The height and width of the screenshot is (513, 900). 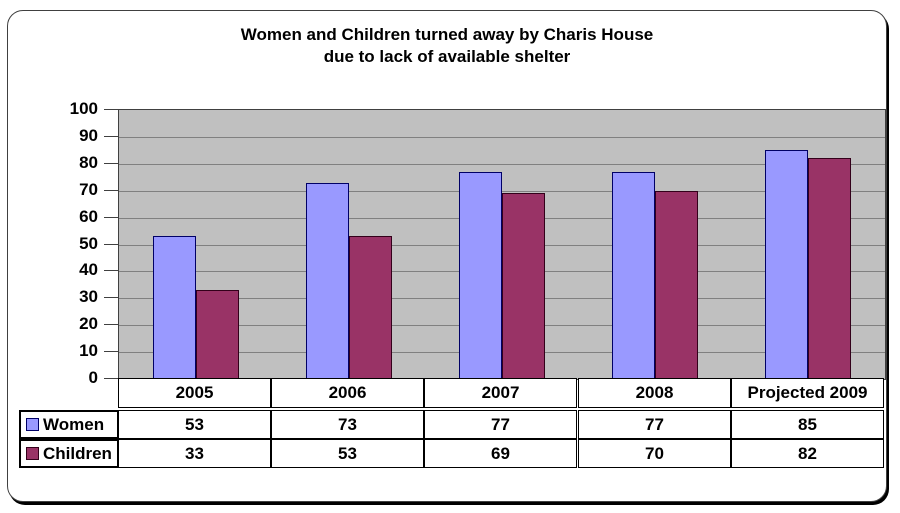 What do you see at coordinates (32, 453) in the screenshot?
I see `legend-swatch-children` at bounding box center [32, 453].